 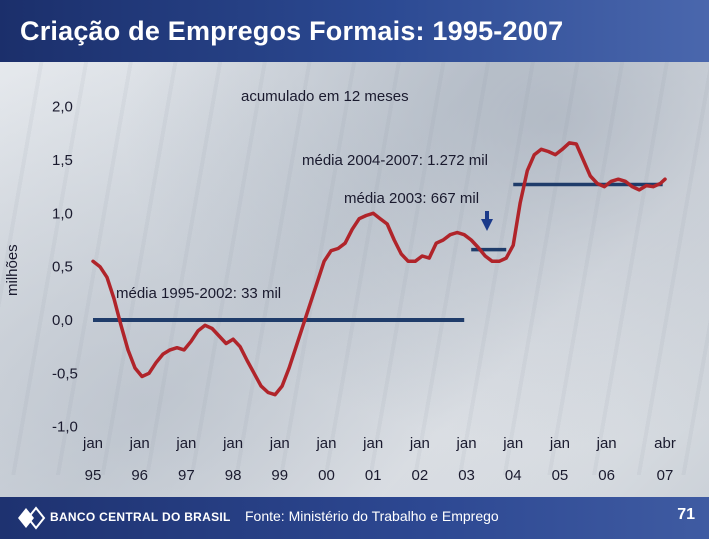 I want to click on x-tick-label-year: 03, so click(x=466, y=475).